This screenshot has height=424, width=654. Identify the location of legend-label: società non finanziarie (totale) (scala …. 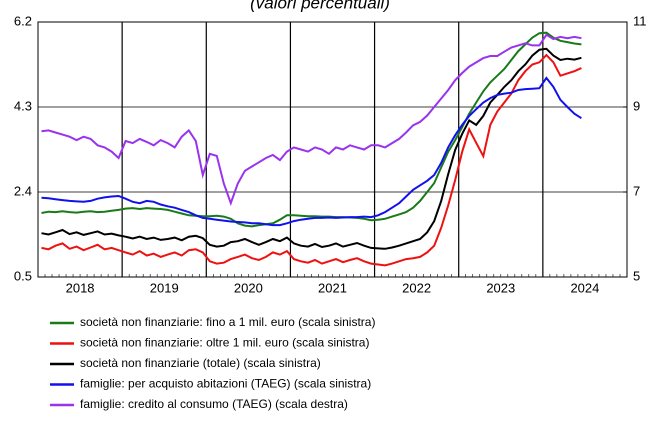
(200, 363).